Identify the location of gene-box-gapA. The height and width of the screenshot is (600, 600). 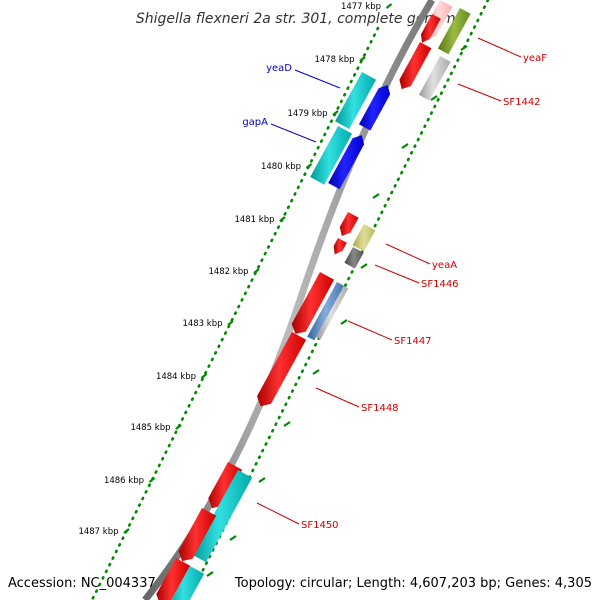
(331, 155).